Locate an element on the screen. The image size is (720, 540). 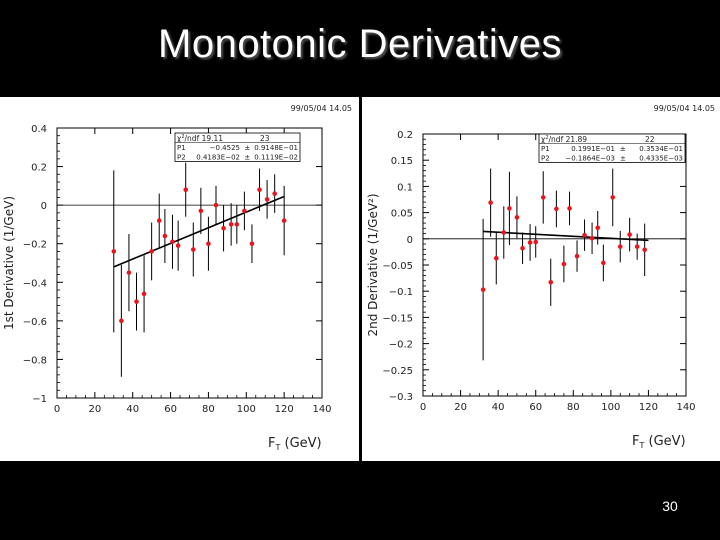
y-tick-label: −0.05 is located at coordinates (397, 266).